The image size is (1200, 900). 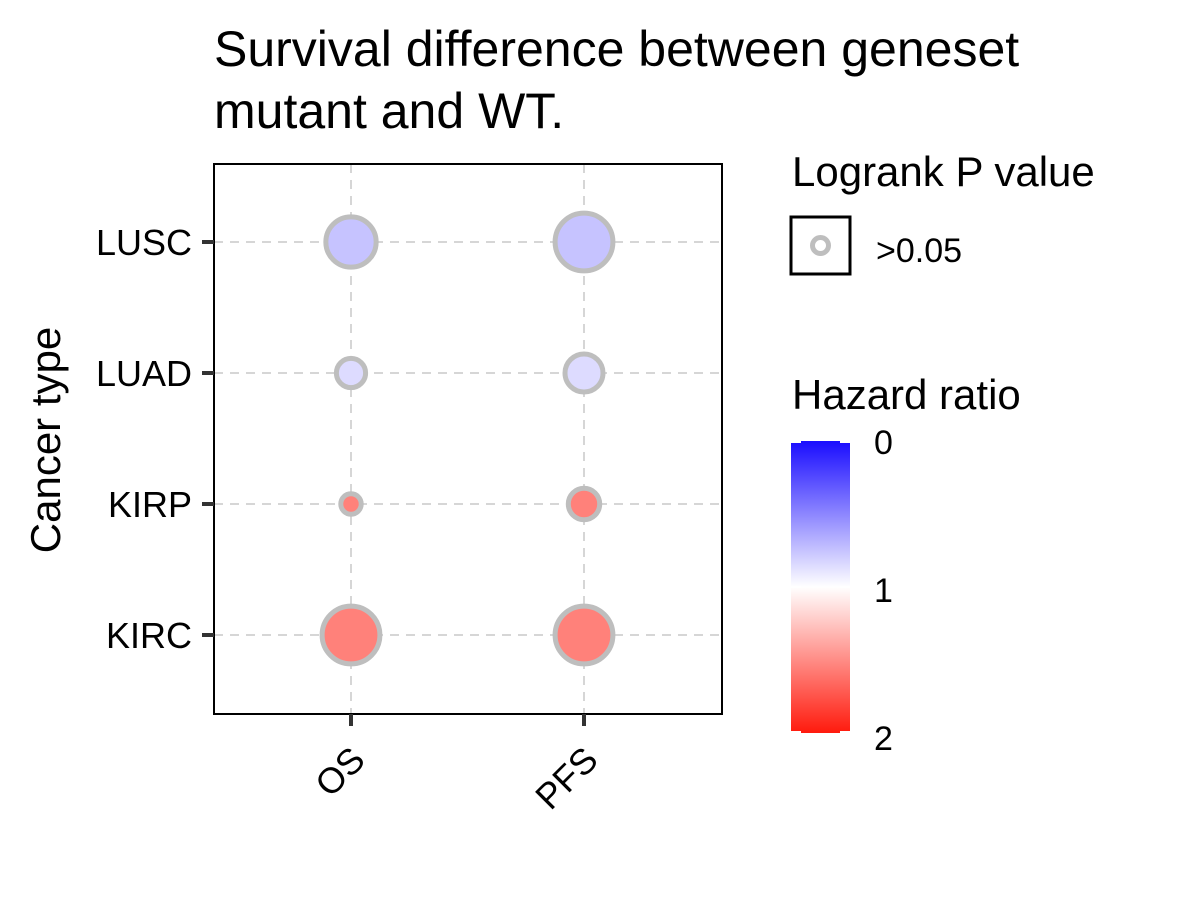 I want to click on x-tick-label-pfs: PFS, so click(x=566, y=778).